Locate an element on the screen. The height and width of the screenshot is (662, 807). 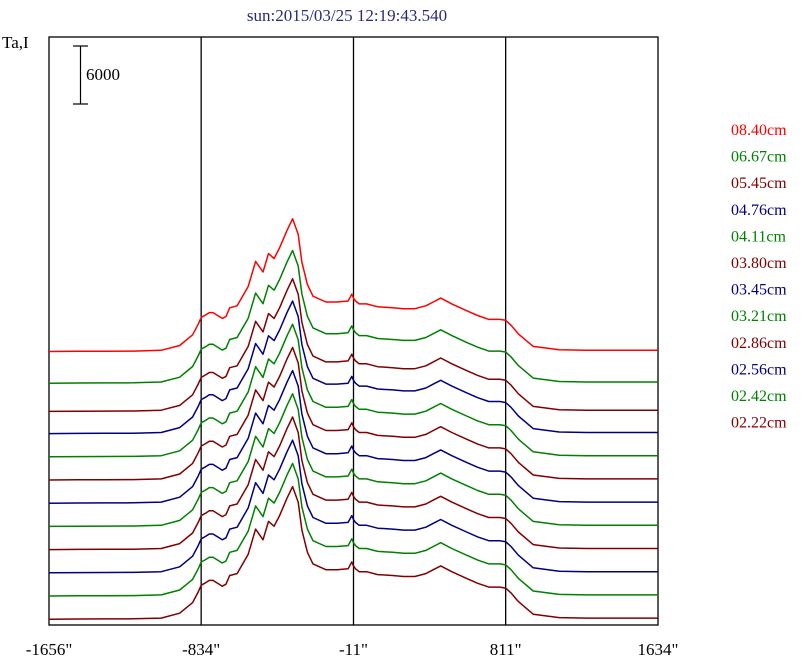
x-tick-label: -11" is located at coordinates (353, 649).